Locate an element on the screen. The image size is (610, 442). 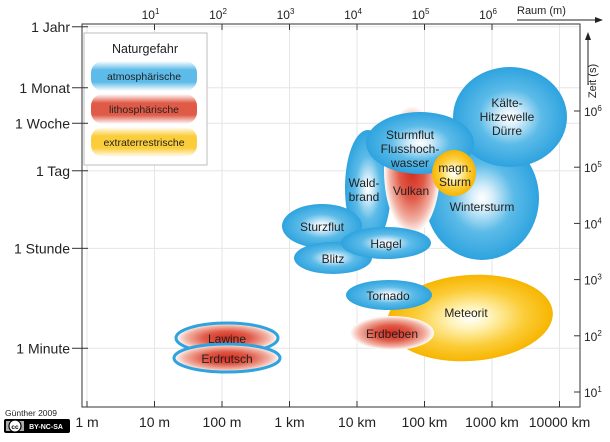
license-text-bg is located at coordinates (46, 426).